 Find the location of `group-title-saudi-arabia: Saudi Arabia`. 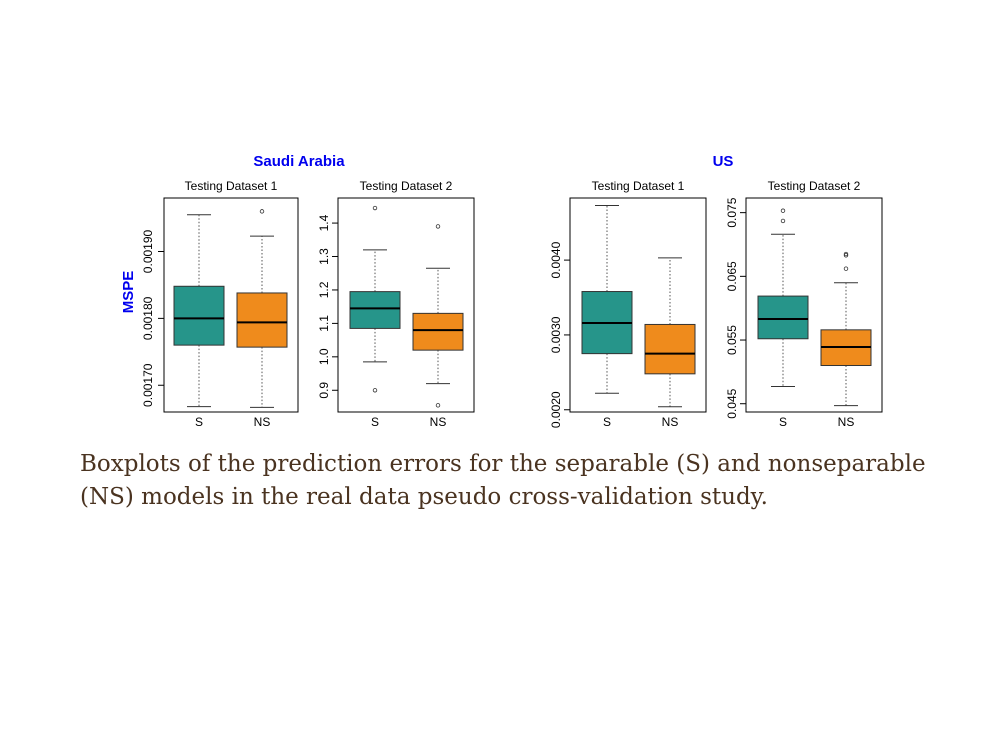

group-title-saudi-arabia: Saudi Arabia is located at coordinates (299, 161).